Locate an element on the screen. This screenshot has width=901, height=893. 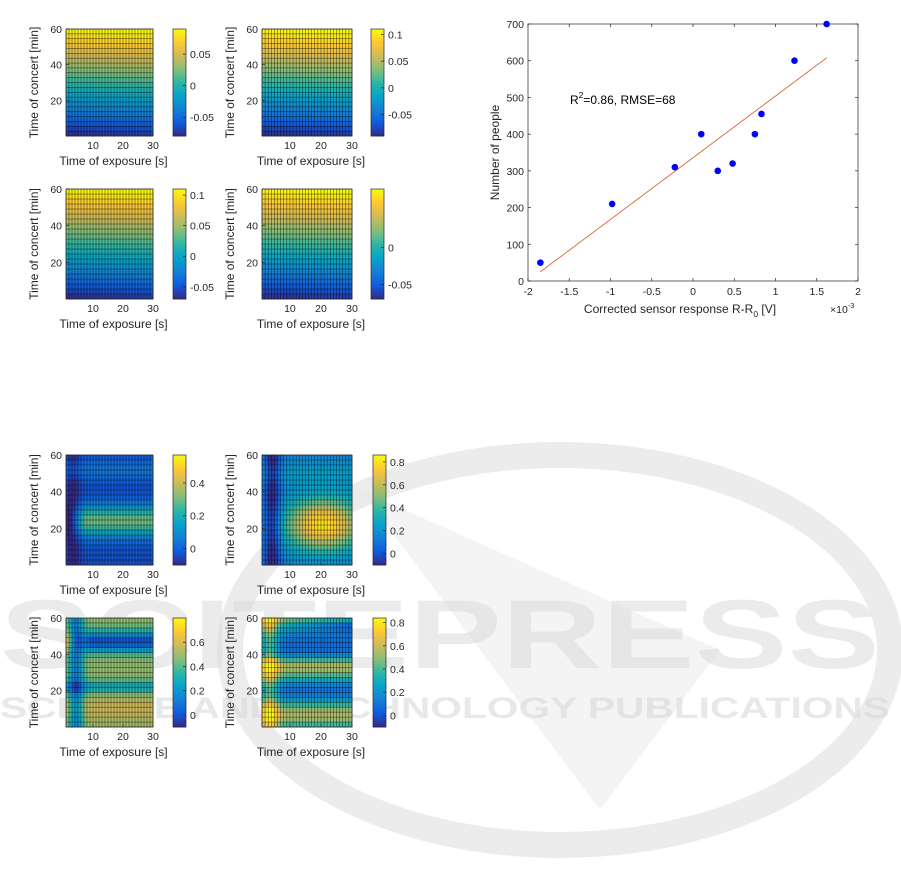
y-tick-label: 60 is located at coordinates (56, 456).